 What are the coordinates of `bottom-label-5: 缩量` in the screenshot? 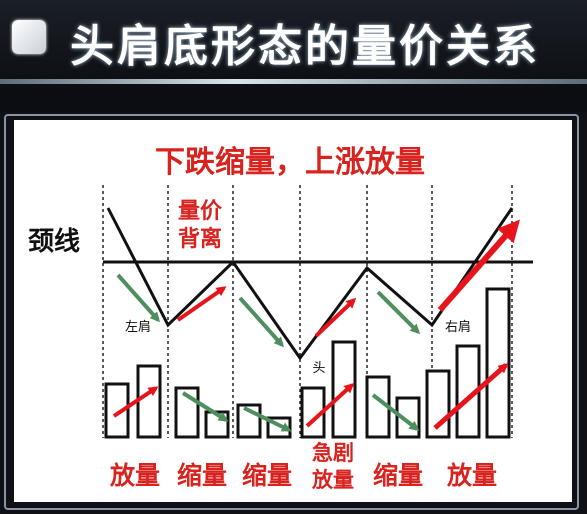 It's located at (398, 475).